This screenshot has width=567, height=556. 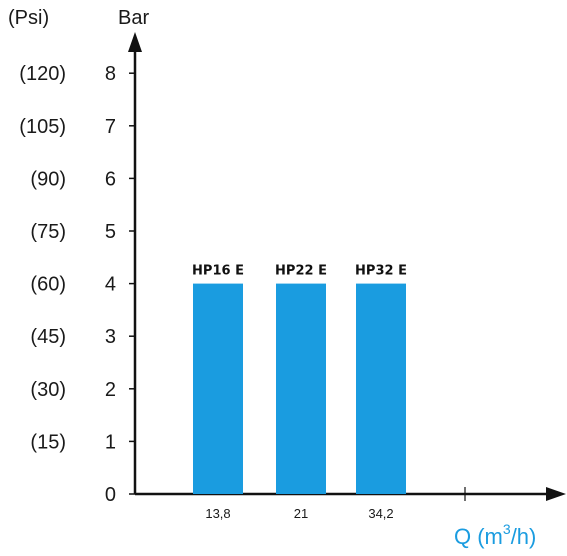 What do you see at coordinates (217, 513) in the screenshot?
I see `x-tick-label: 13,8` at bounding box center [217, 513].